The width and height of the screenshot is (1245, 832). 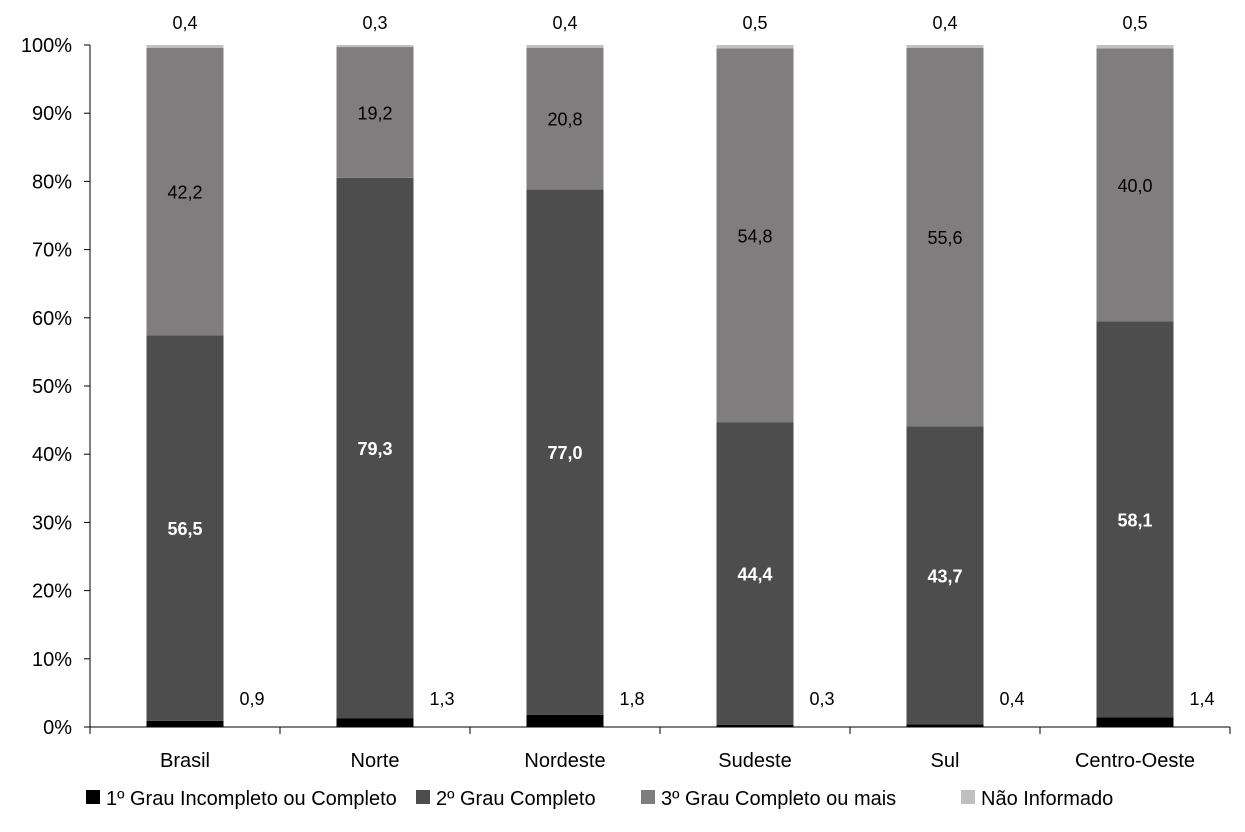 What do you see at coordinates (52, 387) in the screenshot?
I see `y-tick-label: 50%` at bounding box center [52, 387].